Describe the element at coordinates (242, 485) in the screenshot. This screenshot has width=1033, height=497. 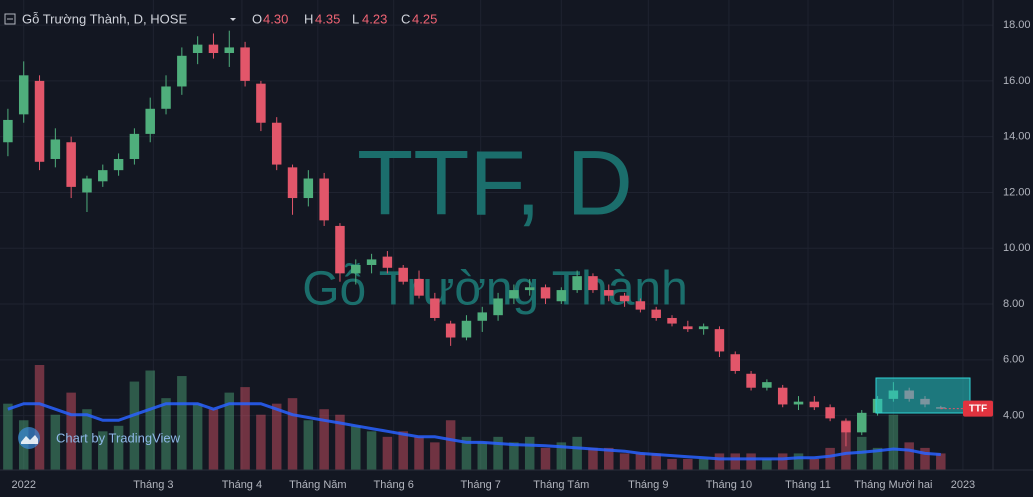
I see `x-tick-label: Tháng 4` at that location.